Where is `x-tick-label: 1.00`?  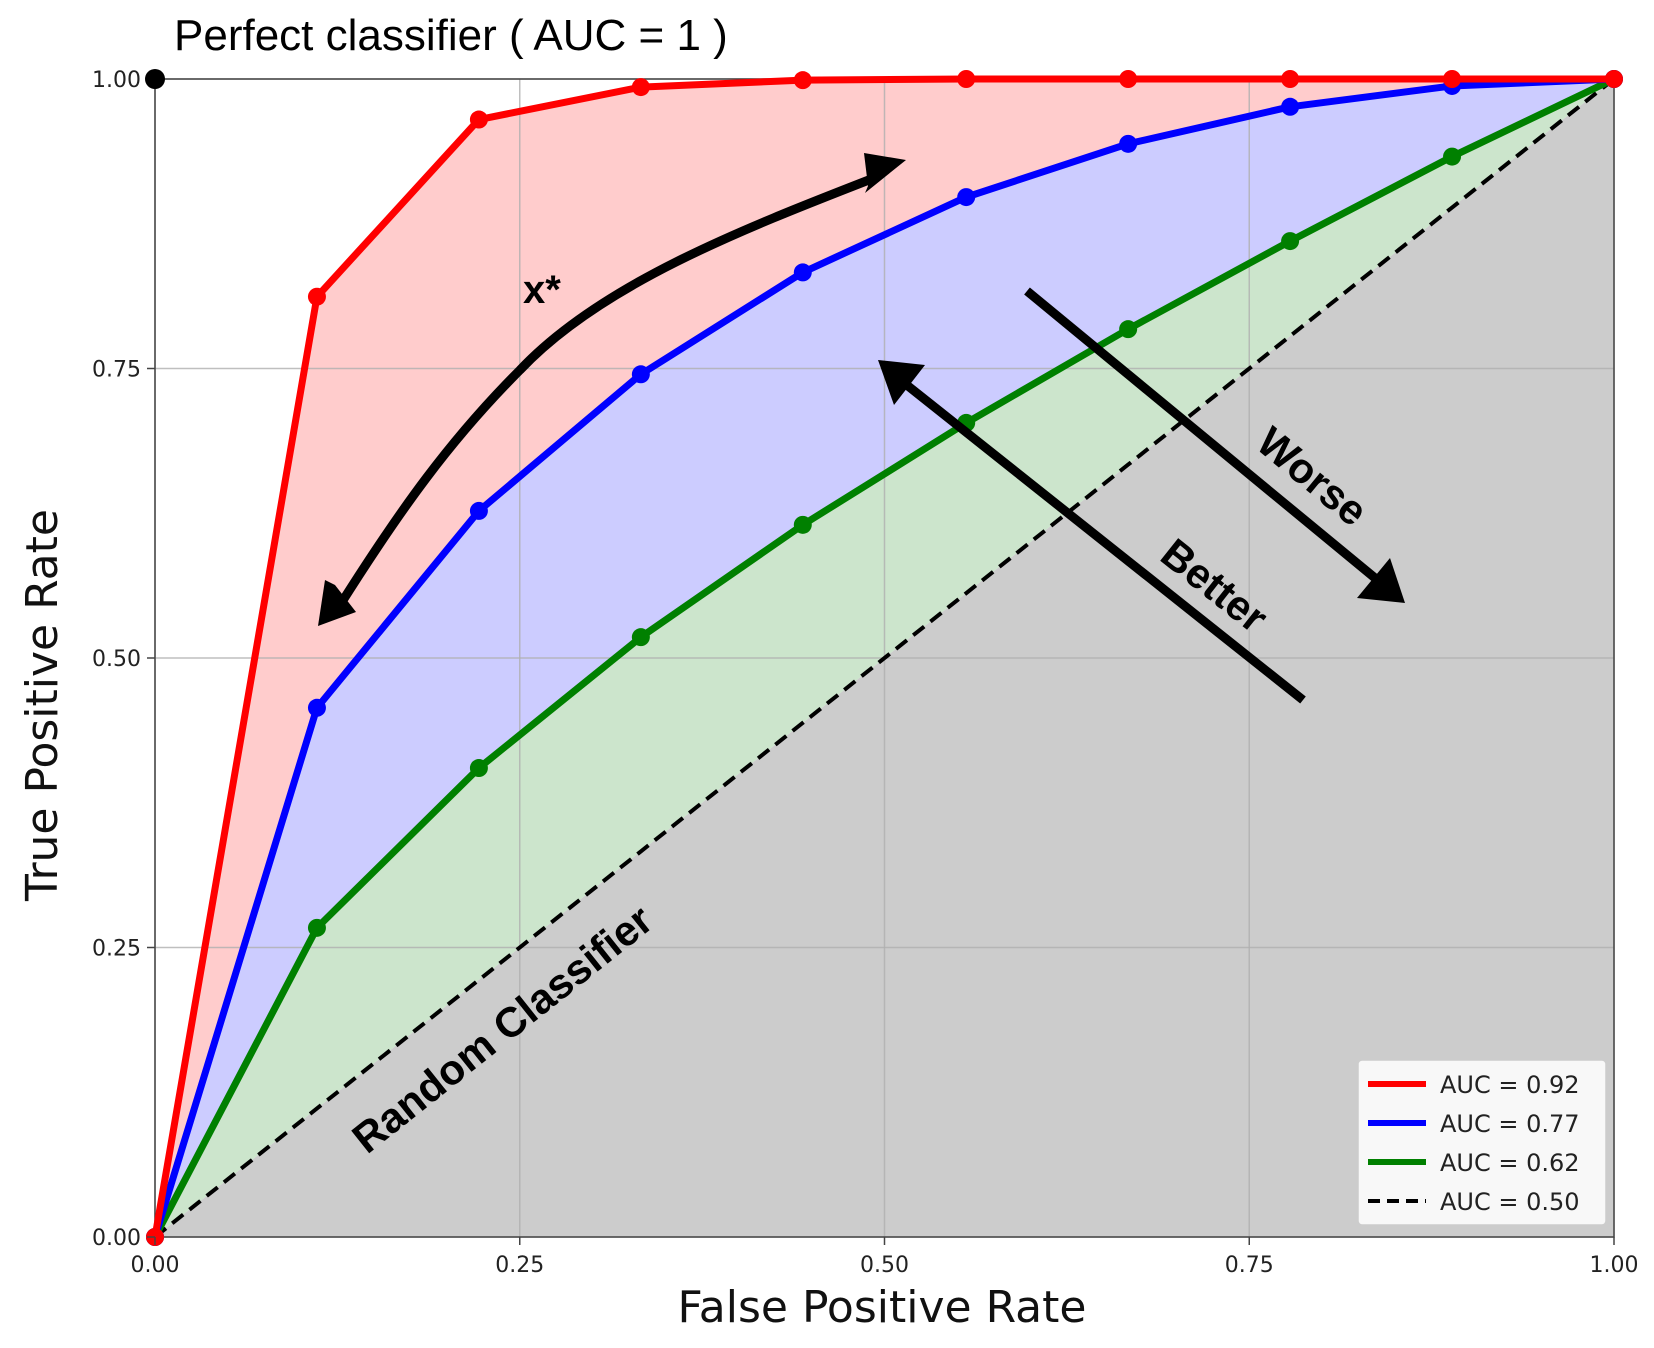 x-tick-label: 1.00 is located at coordinates (1614, 1265).